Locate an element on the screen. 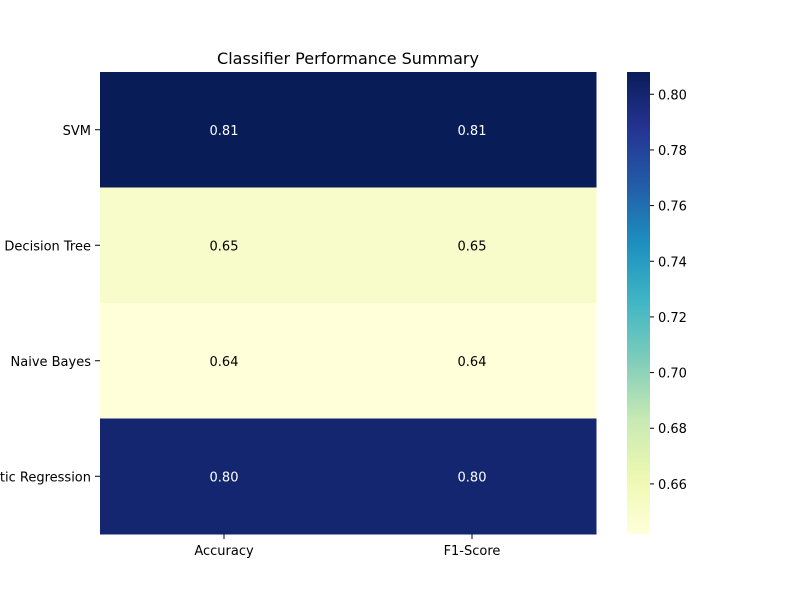  colorbar-tick-label: 0.66 is located at coordinates (672, 485).